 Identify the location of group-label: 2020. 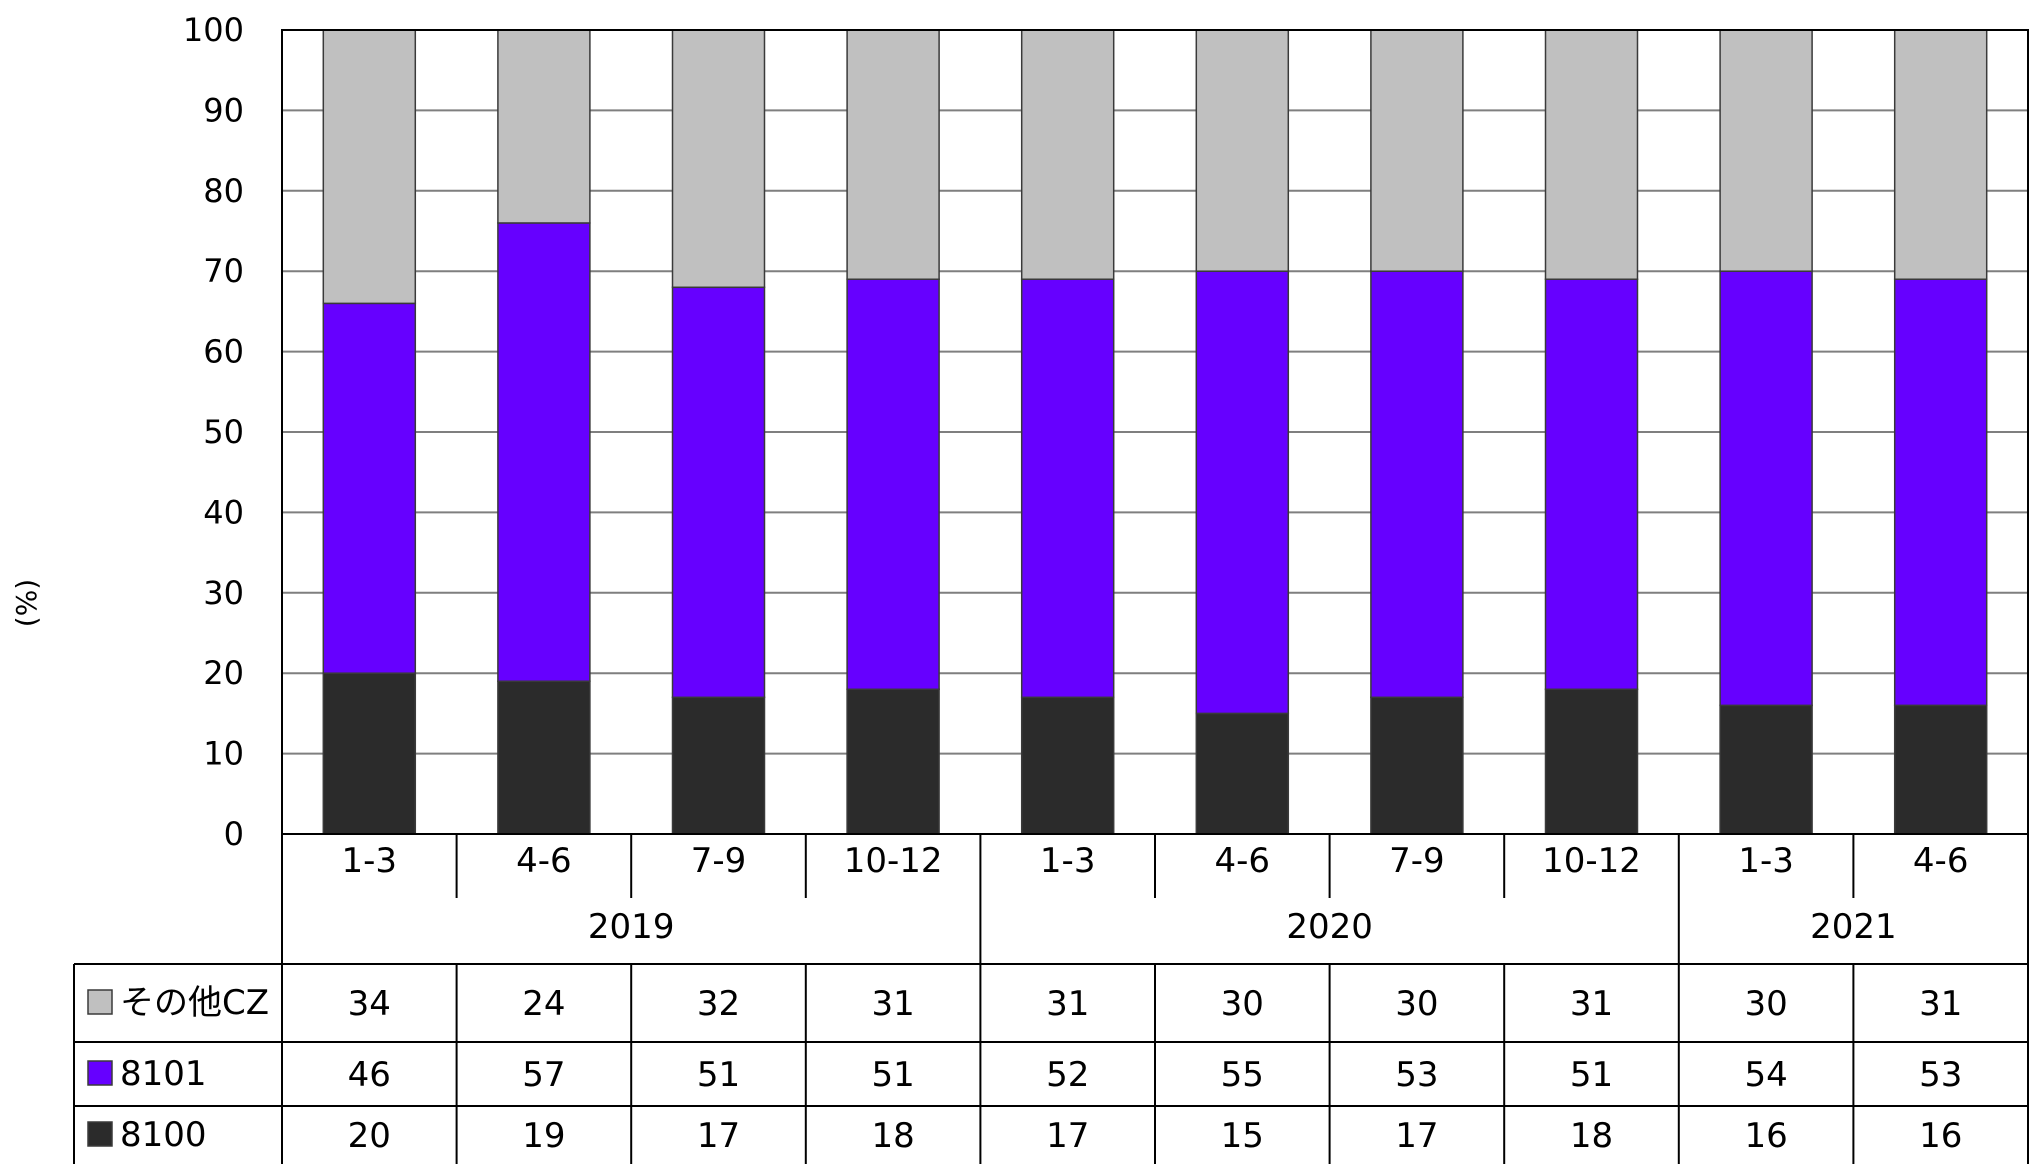
(1329, 927).